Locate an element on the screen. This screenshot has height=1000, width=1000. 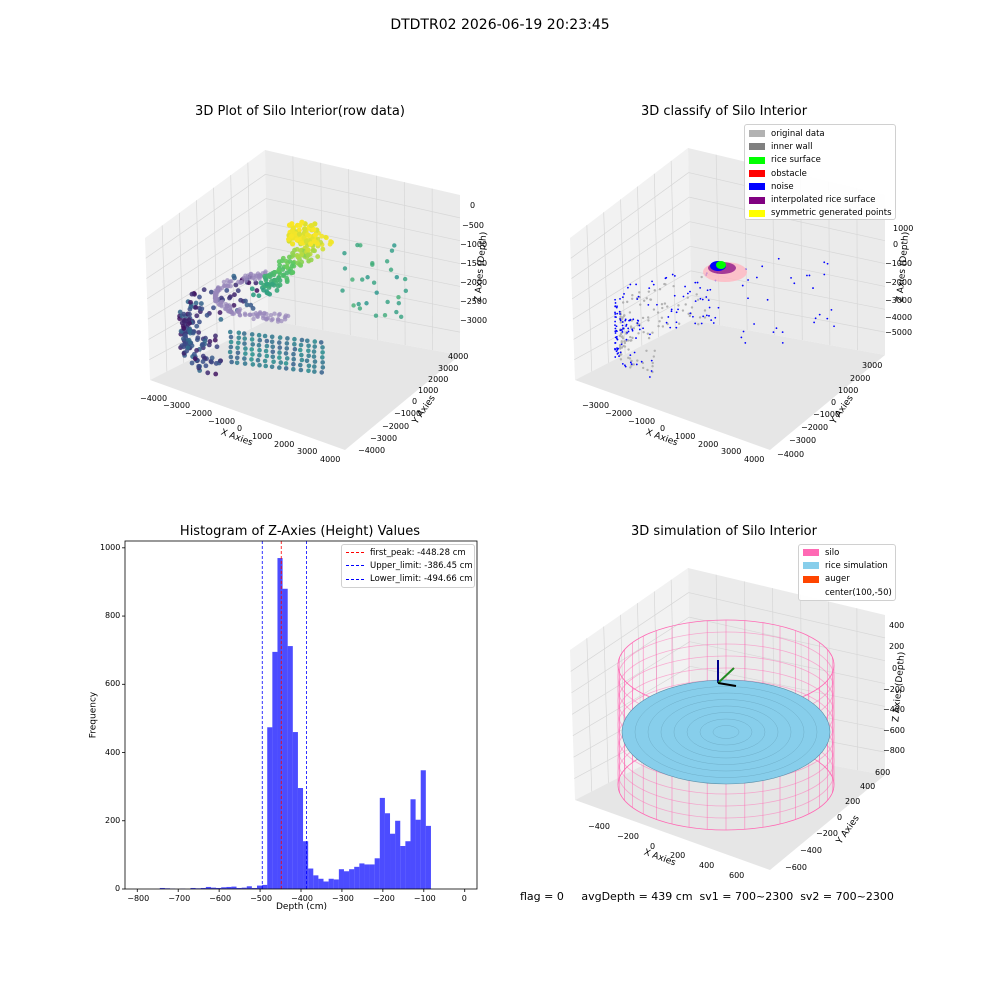
y-tick-label: −1000 is located at coordinates (408, 413).